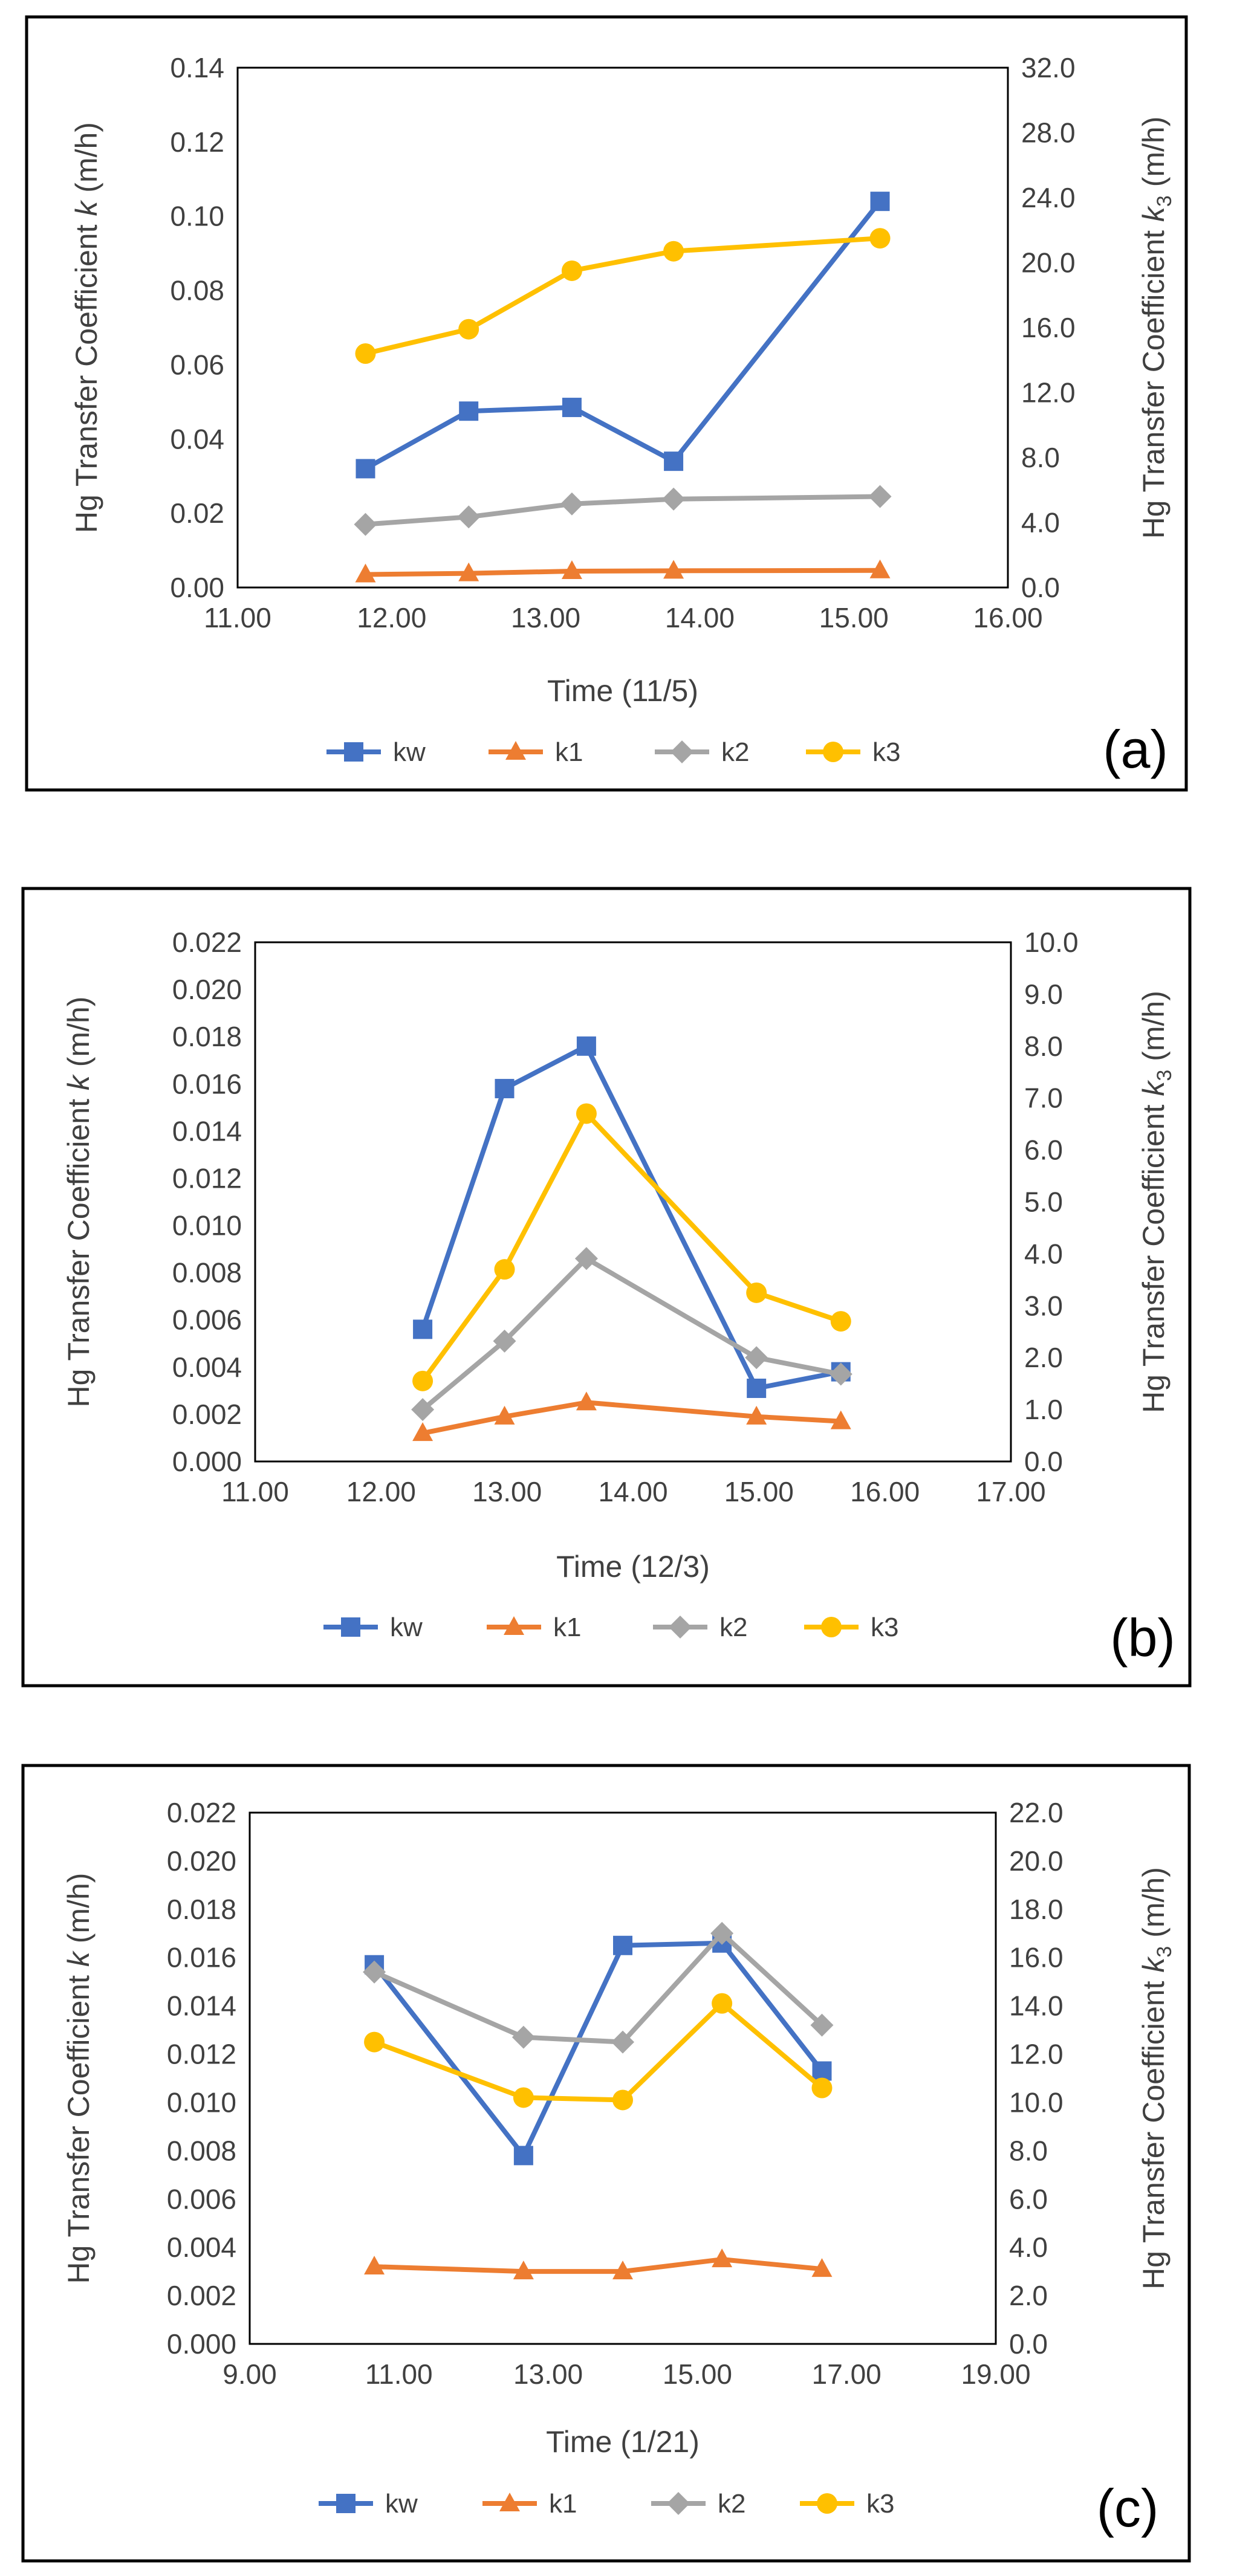 Image resolution: width=1234 pixels, height=2576 pixels. What do you see at coordinates (201, 2247) in the screenshot?
I see `left-y-tick-label: 0.004` at bounding box center [201, 2247].